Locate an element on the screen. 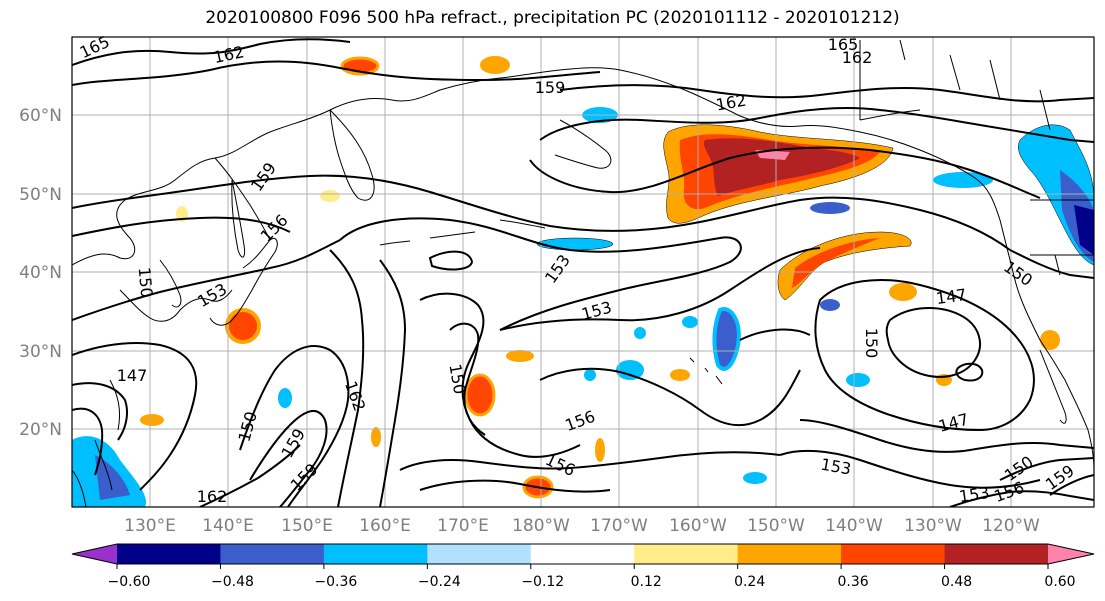 This screenshot has width=1105, height=601. colorbar-max-extend is located at coordinates (1071, 554).